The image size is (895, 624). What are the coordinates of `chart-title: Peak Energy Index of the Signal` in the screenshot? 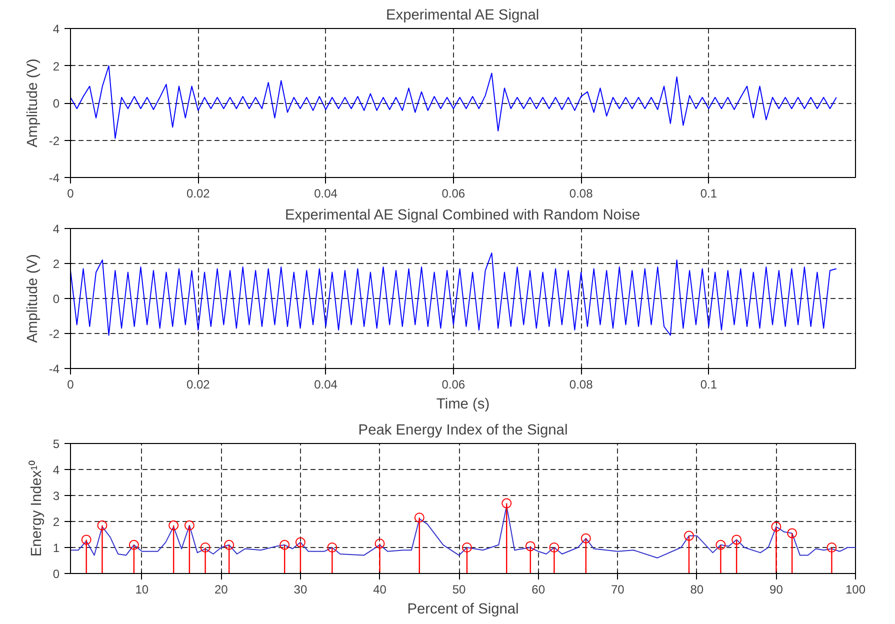 It's located at (463, 430).